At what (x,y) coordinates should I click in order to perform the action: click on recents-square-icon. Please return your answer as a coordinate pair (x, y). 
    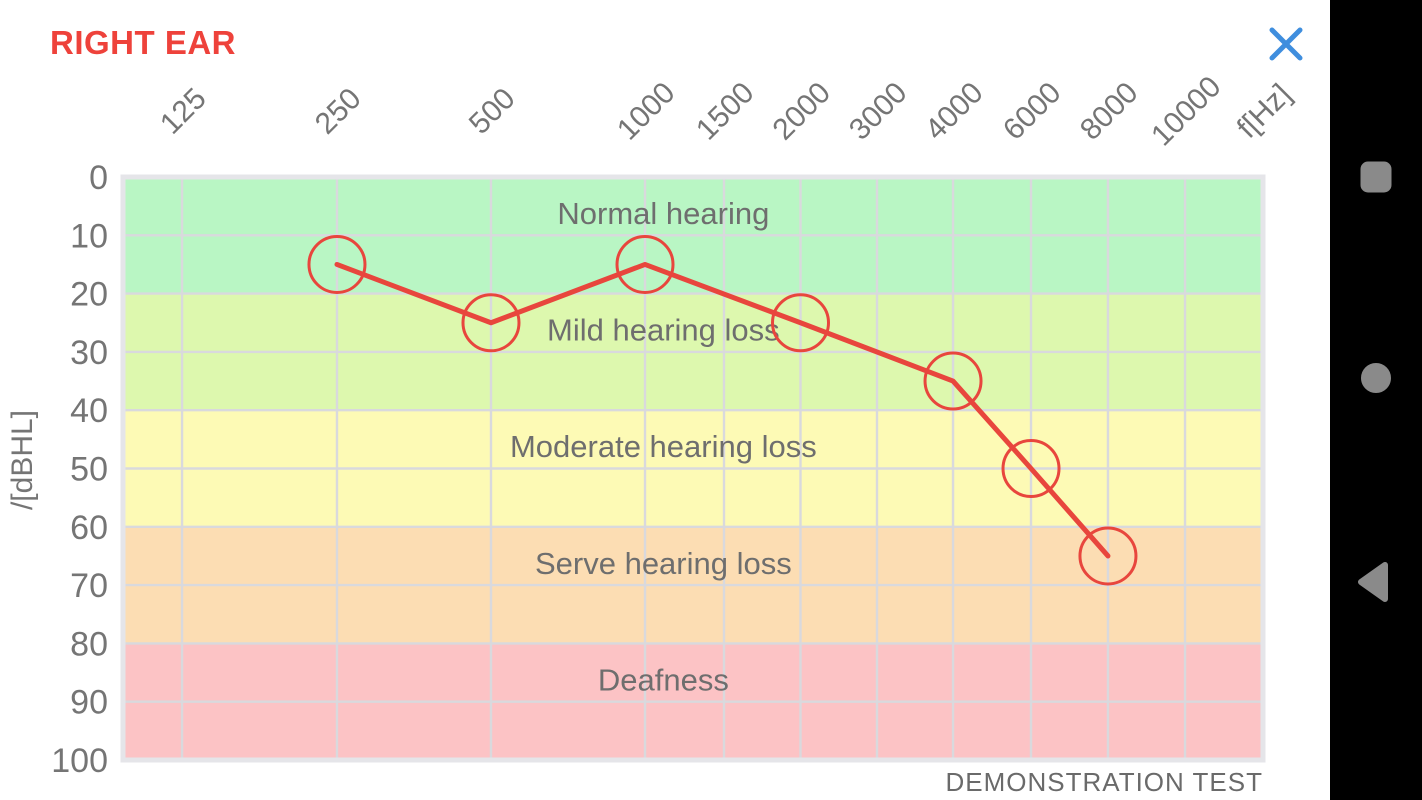
    Looking at the image, I should click on (1376, 177).